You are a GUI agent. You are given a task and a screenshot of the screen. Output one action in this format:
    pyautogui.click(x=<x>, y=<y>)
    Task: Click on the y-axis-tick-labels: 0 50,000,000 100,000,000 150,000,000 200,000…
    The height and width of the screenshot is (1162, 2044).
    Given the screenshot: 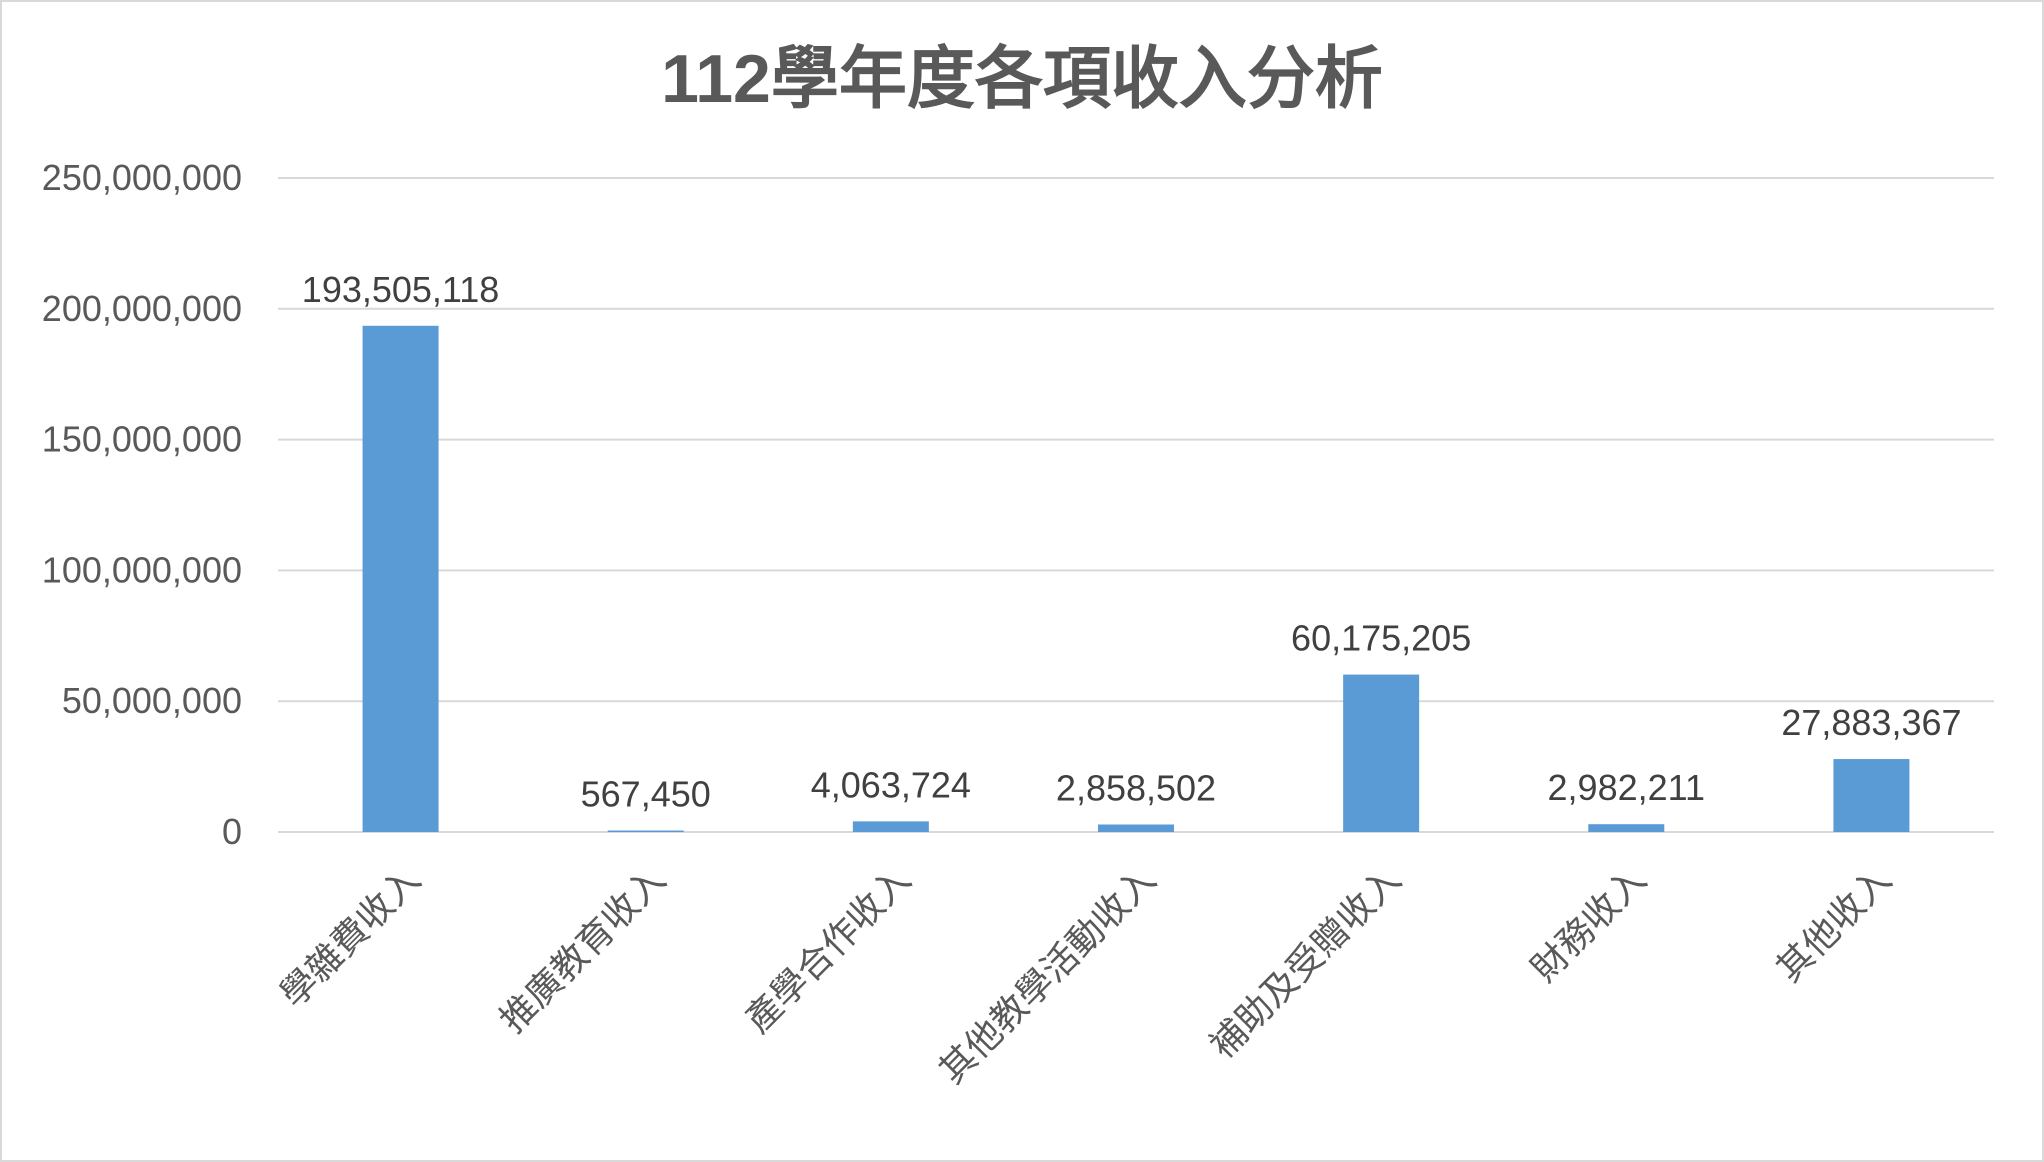 What is the action you would take?
    pyautogui.click(x=142, y=504)
    